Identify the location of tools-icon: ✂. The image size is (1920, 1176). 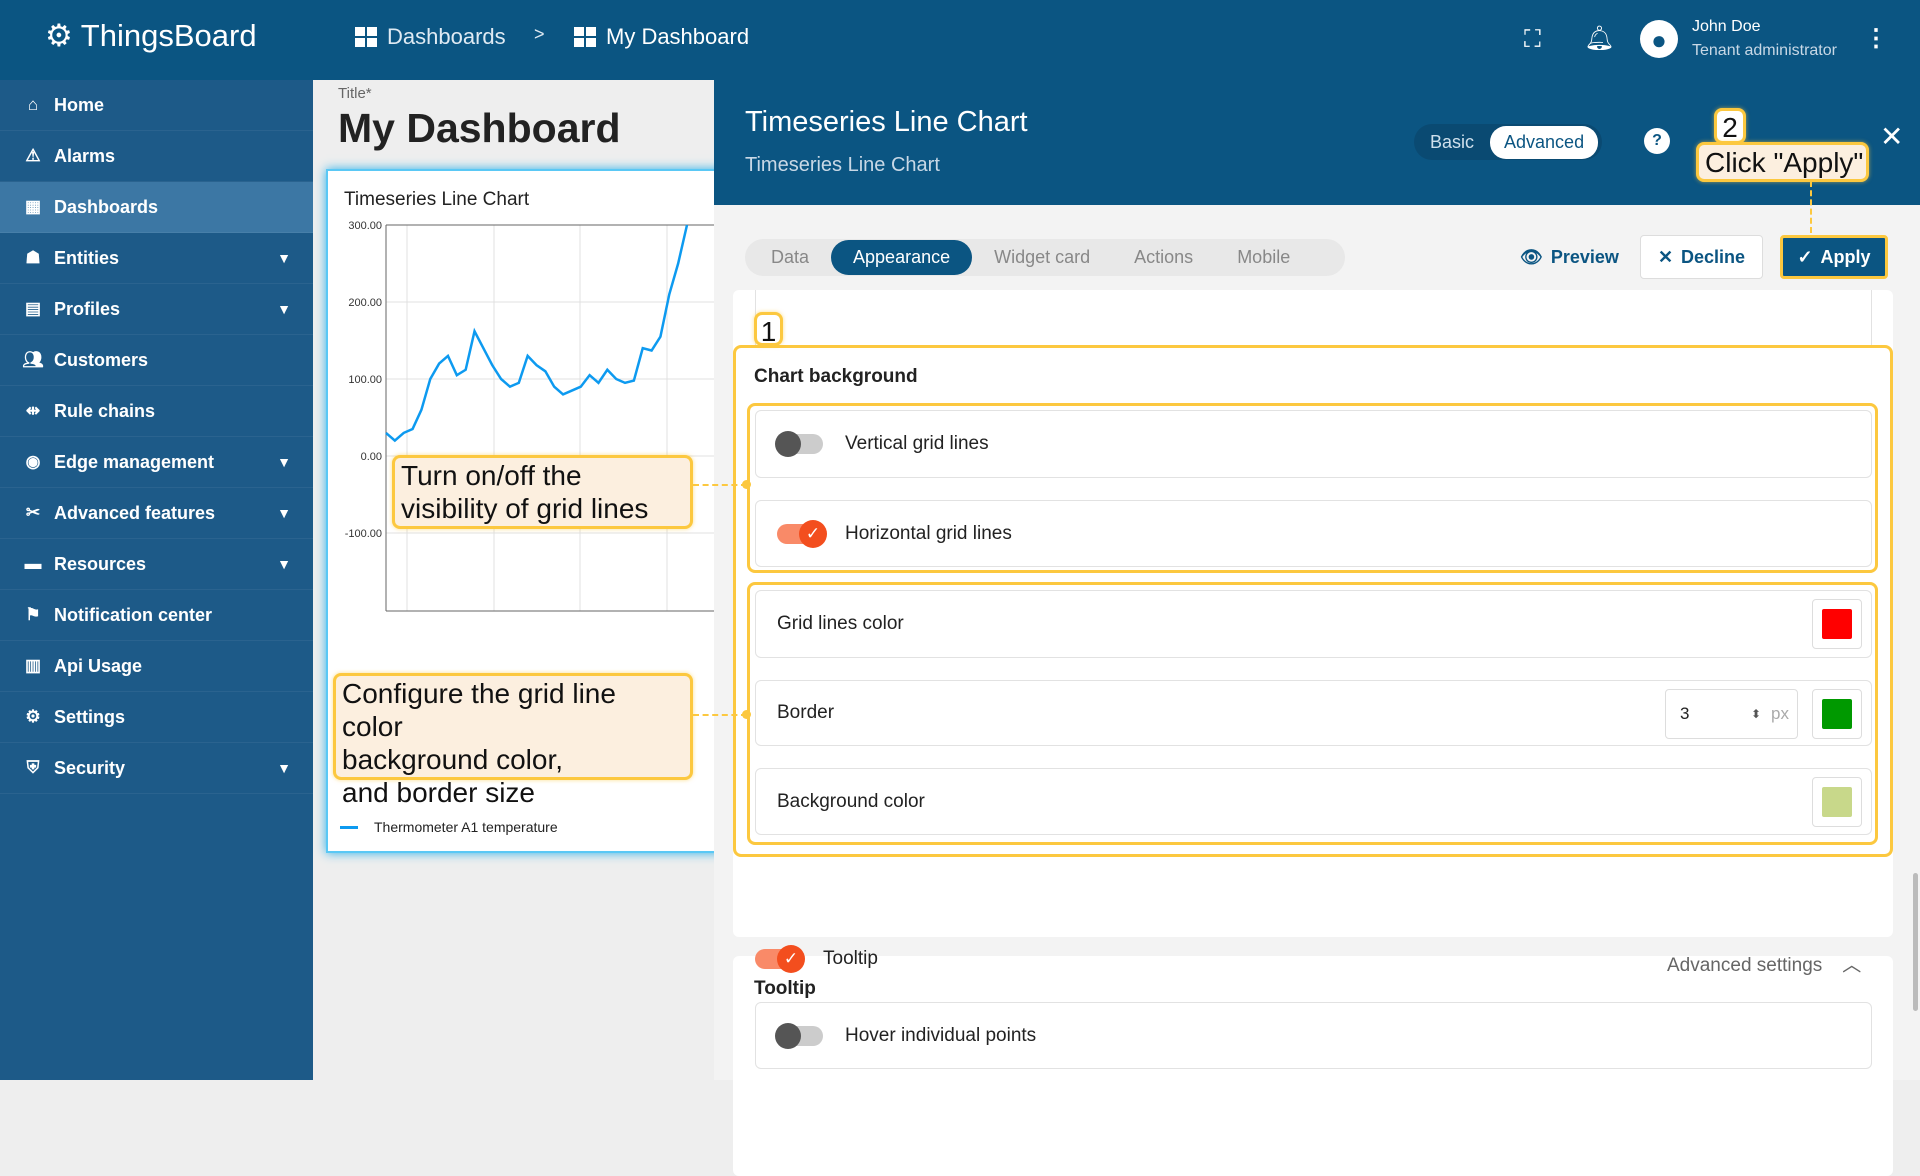
(33, 513).